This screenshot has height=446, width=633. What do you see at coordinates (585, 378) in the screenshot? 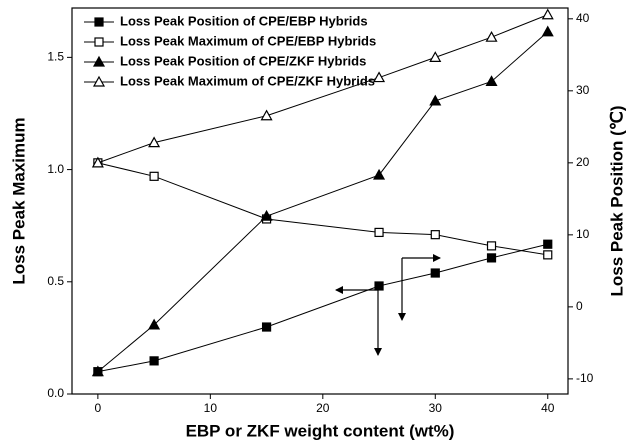
I see `y2-tick-label: -10` at bounding box center [585, 378].